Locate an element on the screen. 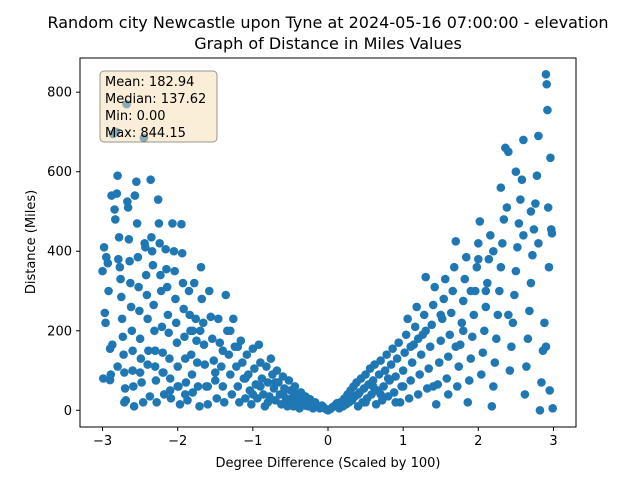 The height and width of the screenshot is (480, 640). x-tick-label: 2 is located at coordinates (478, 441).